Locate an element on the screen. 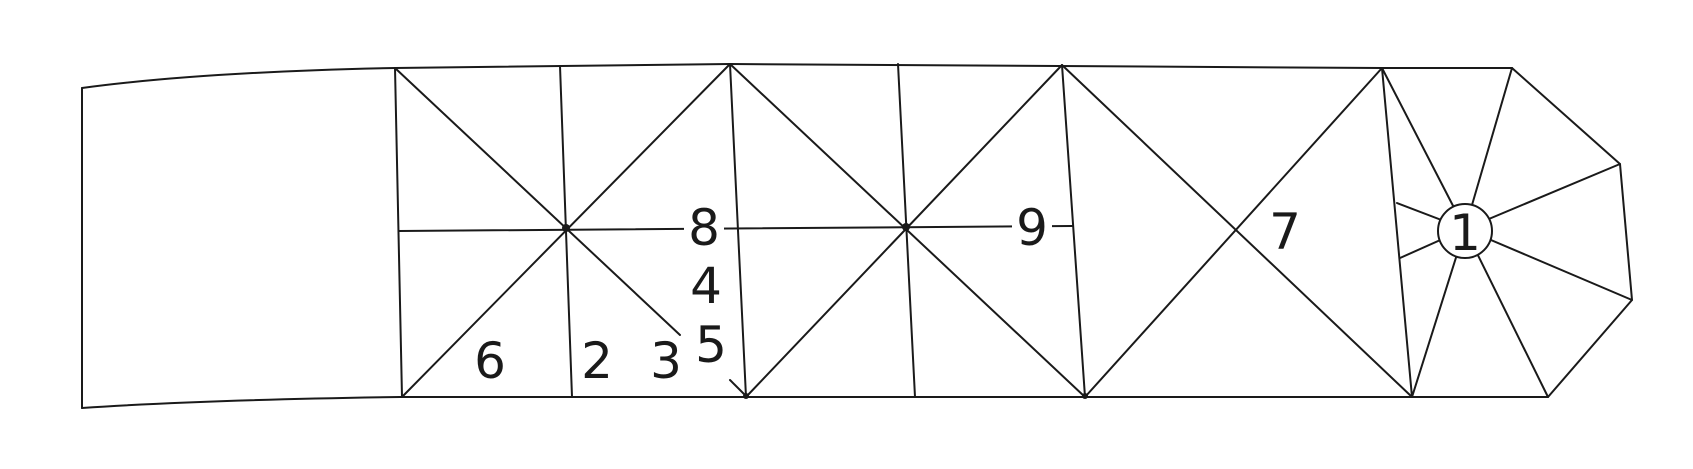 This screenshot has height=469, width=1693. label-8: 8 is located at coordinates (704, 228).